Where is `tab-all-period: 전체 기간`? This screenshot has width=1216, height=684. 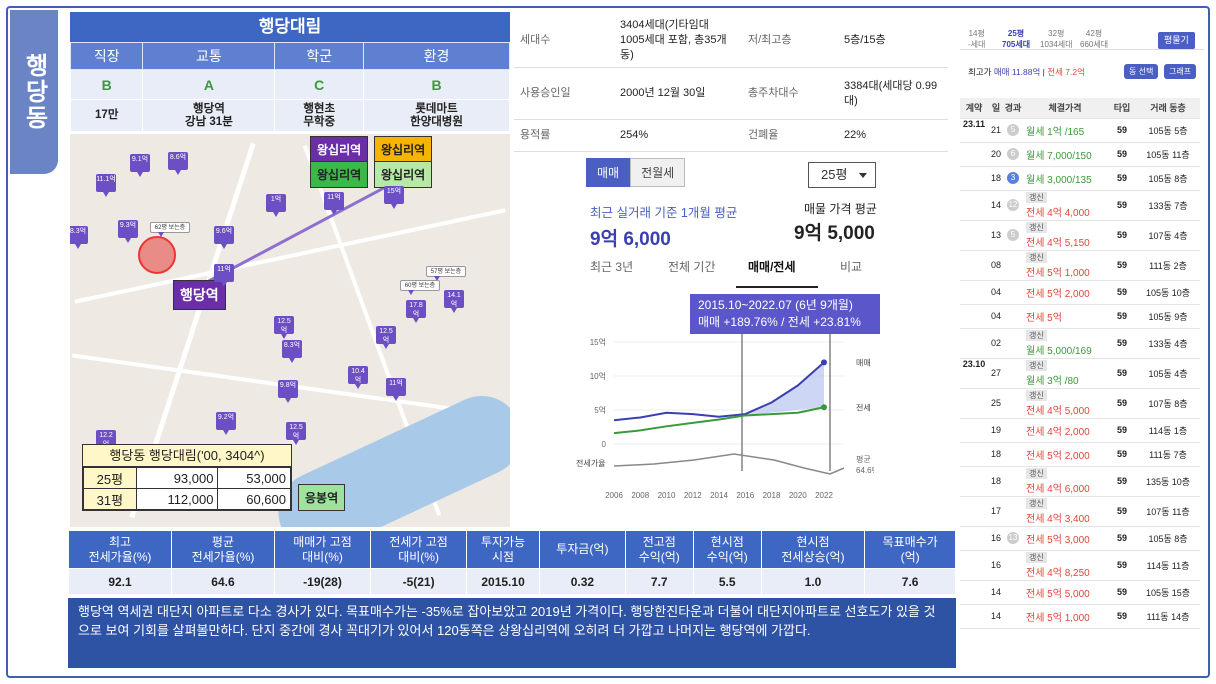
tab-all-period: 전체 기간 is located at coordinates (692, 267).